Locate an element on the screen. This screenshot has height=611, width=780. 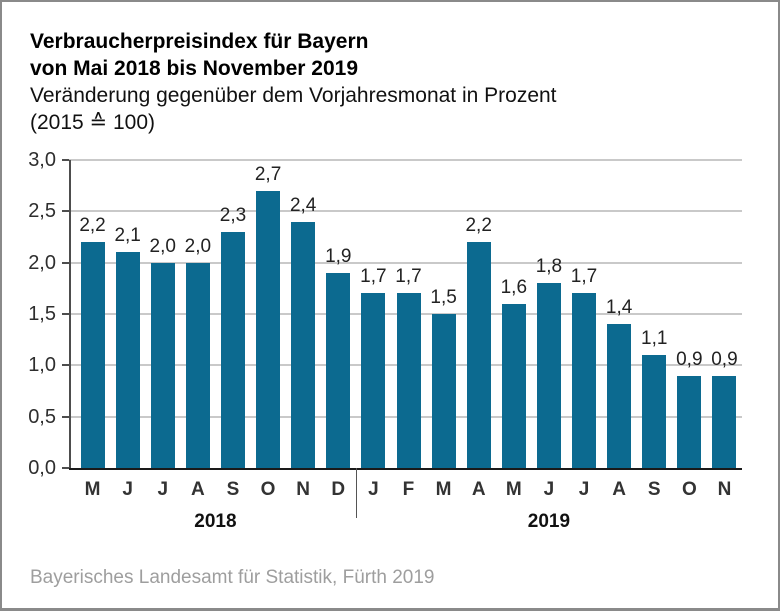
y-axis-label: 1,0 is located at coordinates (42, 365).